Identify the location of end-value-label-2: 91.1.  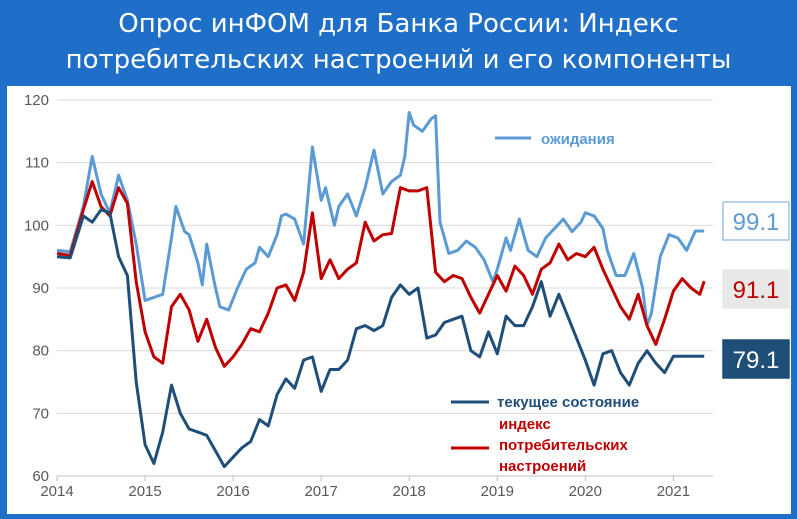
(756, 290).